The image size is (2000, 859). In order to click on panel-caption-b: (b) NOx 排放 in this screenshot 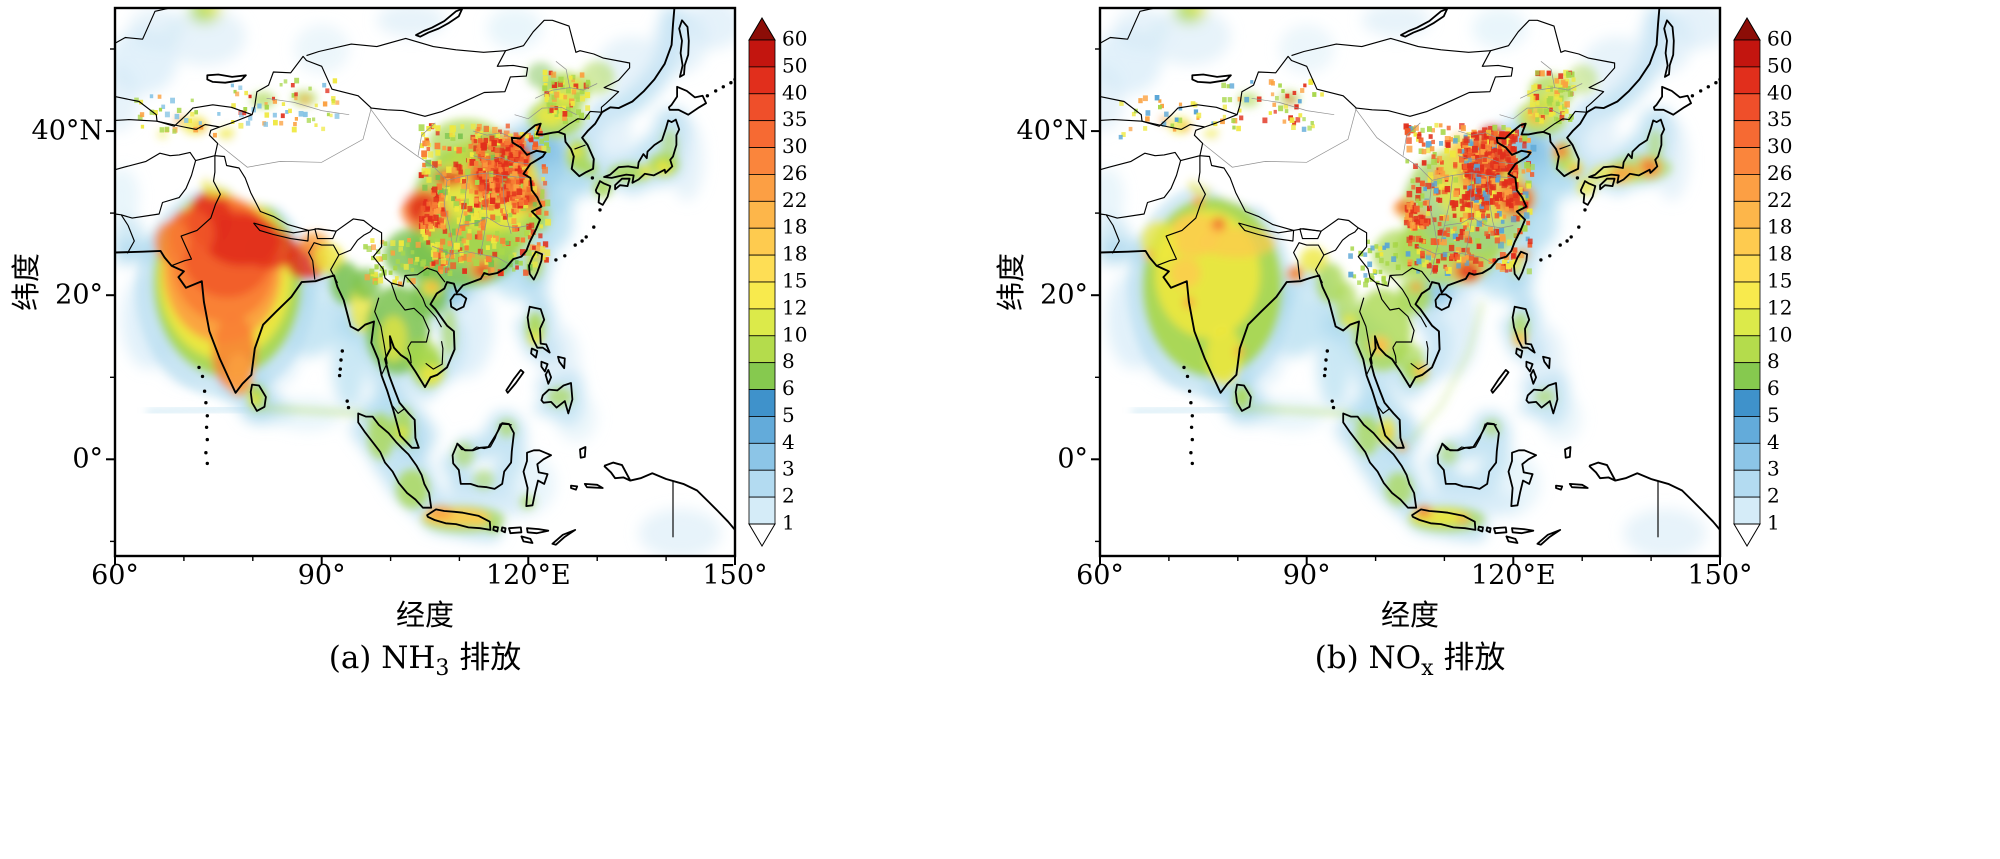, I will do `click(1410, 656)`.